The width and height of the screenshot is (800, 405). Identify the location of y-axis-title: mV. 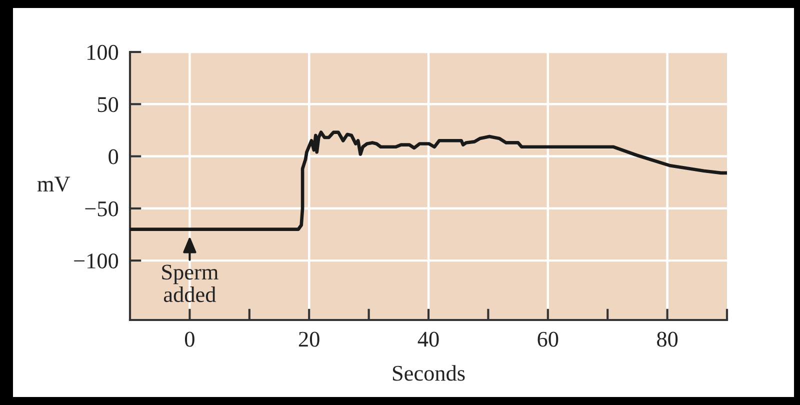
(53, 184).